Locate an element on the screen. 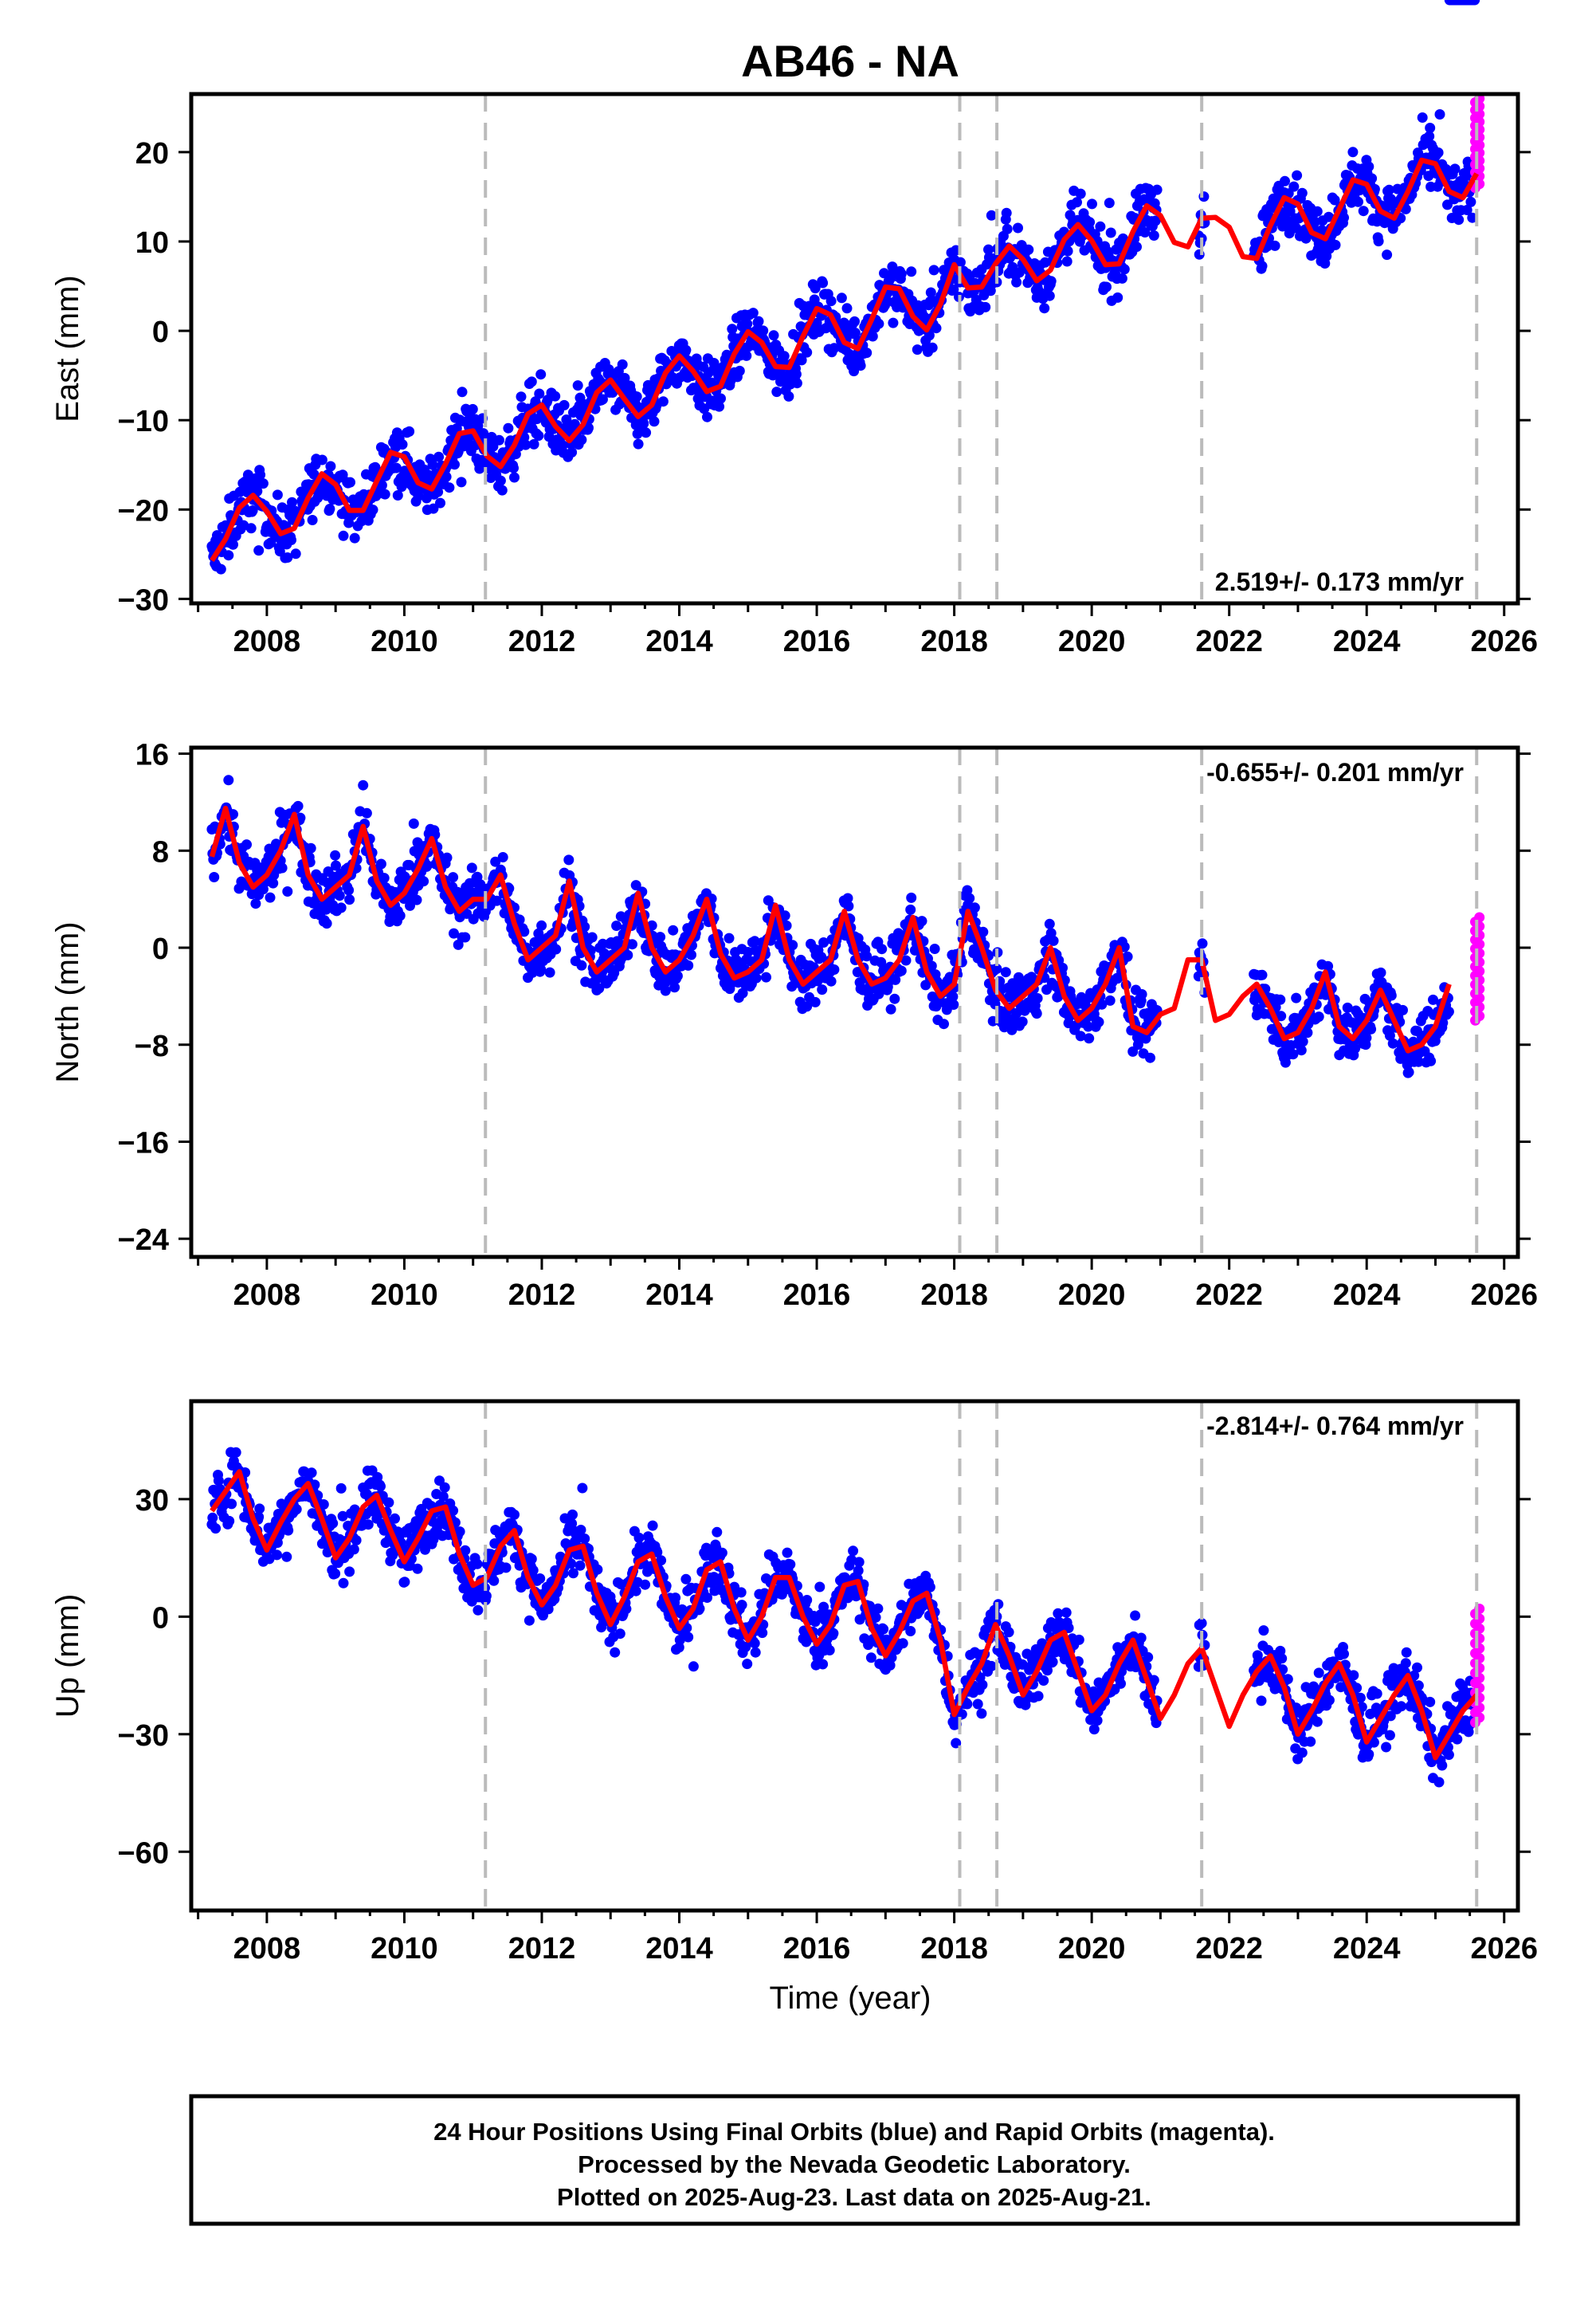 Image resolution: width=1596 pixels, height=2313 pixels. up-y-tick-label: 0 is located at coordinates (161, 1618).